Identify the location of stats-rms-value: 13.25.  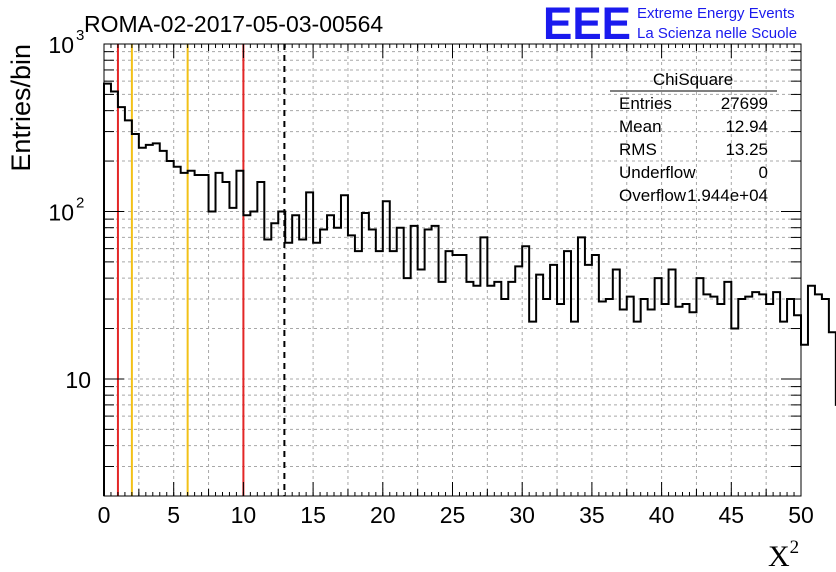
(746, 149).